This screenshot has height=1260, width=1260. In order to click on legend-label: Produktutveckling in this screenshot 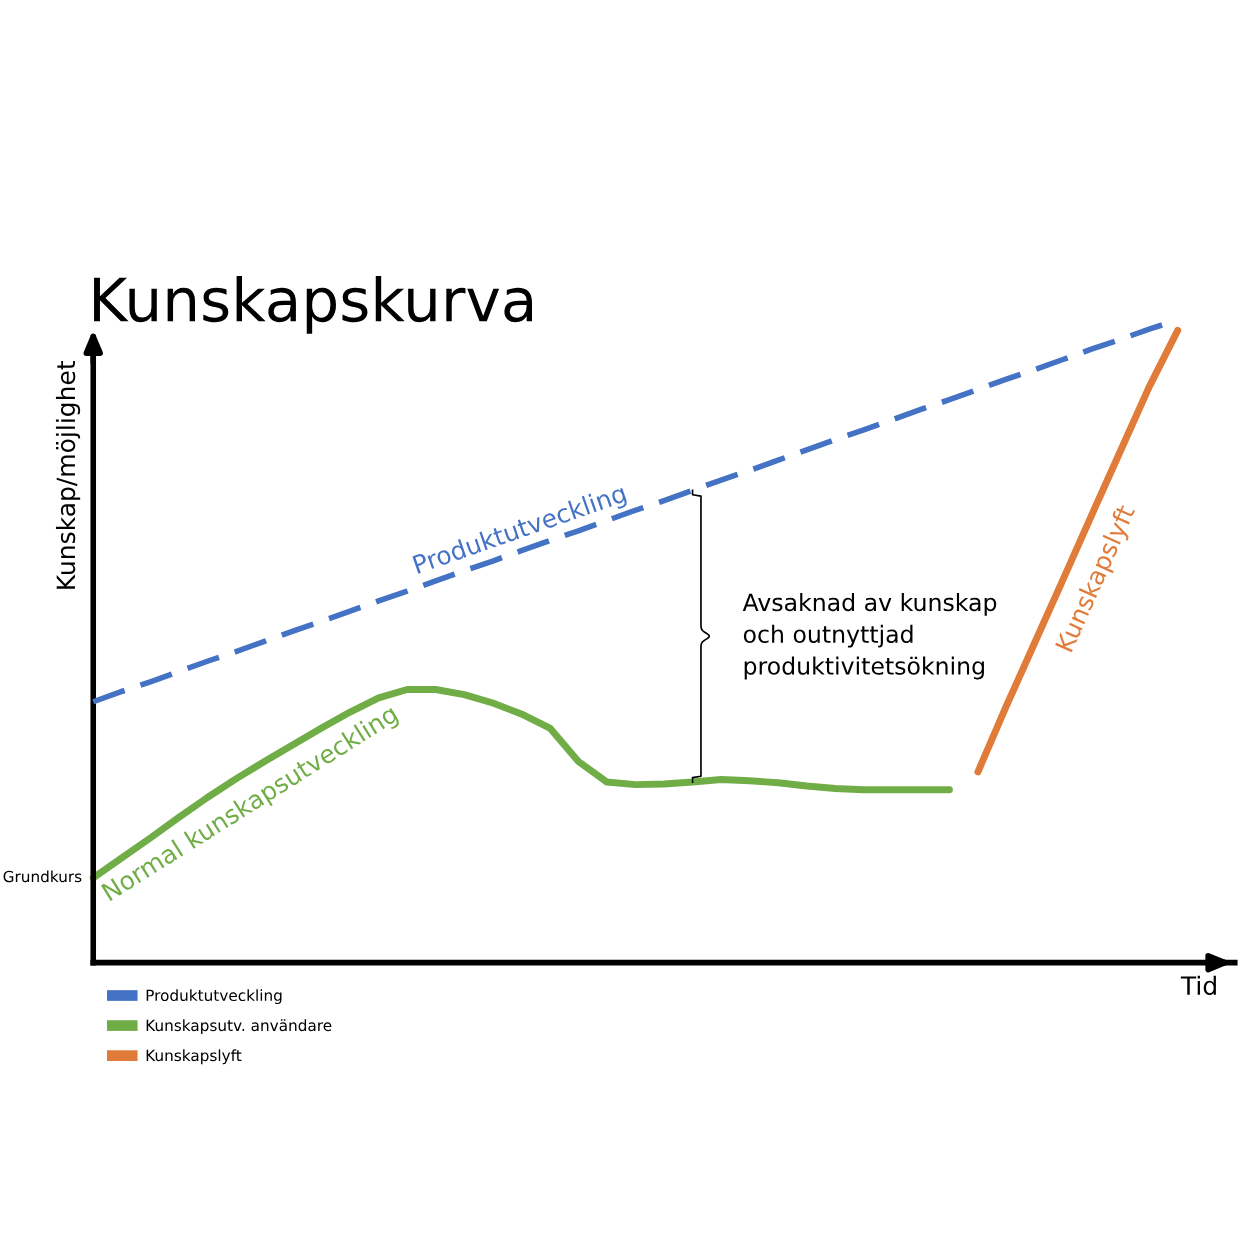, I will do `click(214, 997)`.